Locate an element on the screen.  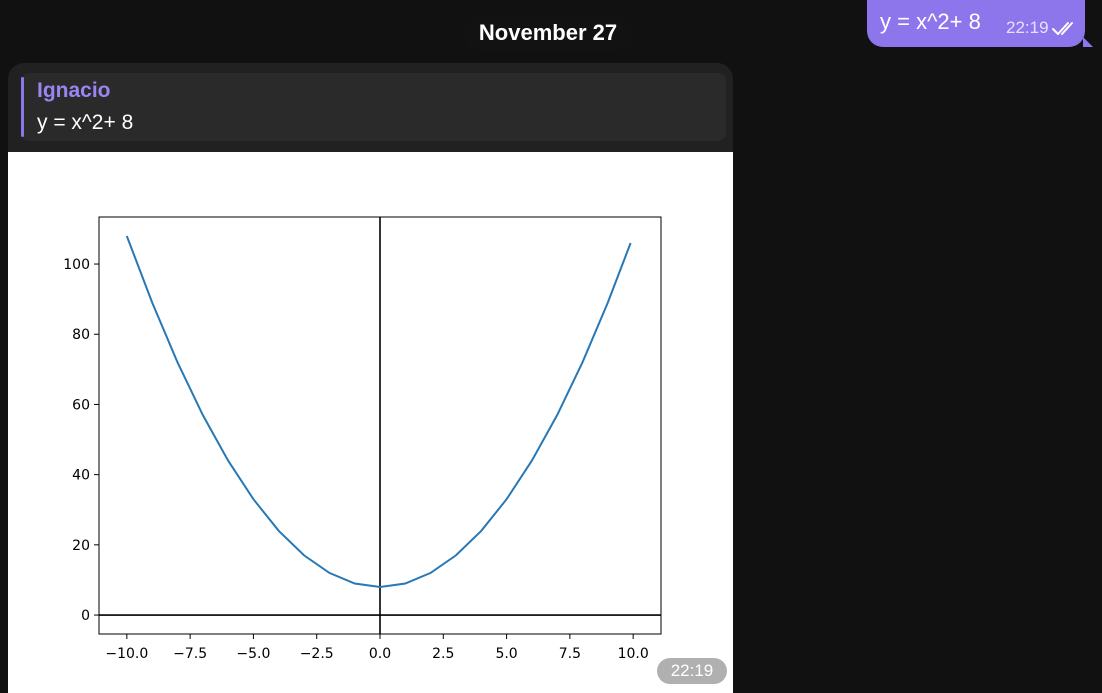
x-tick-label: −2.5 is located at coordinates (317, 654).